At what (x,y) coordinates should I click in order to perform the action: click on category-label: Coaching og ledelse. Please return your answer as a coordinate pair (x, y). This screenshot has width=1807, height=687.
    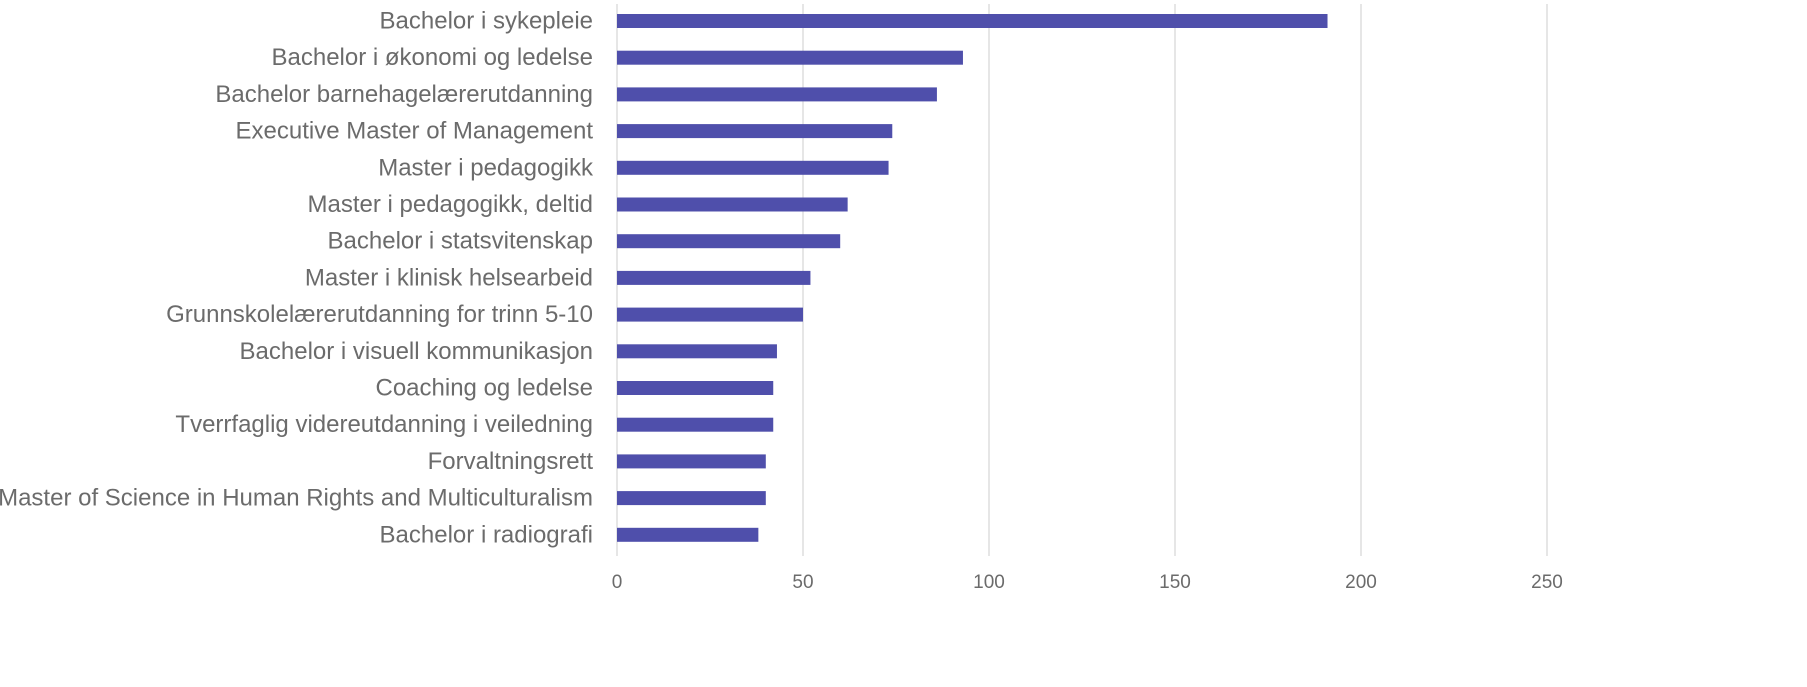
    Looking at the image, I should click on (485, 388).